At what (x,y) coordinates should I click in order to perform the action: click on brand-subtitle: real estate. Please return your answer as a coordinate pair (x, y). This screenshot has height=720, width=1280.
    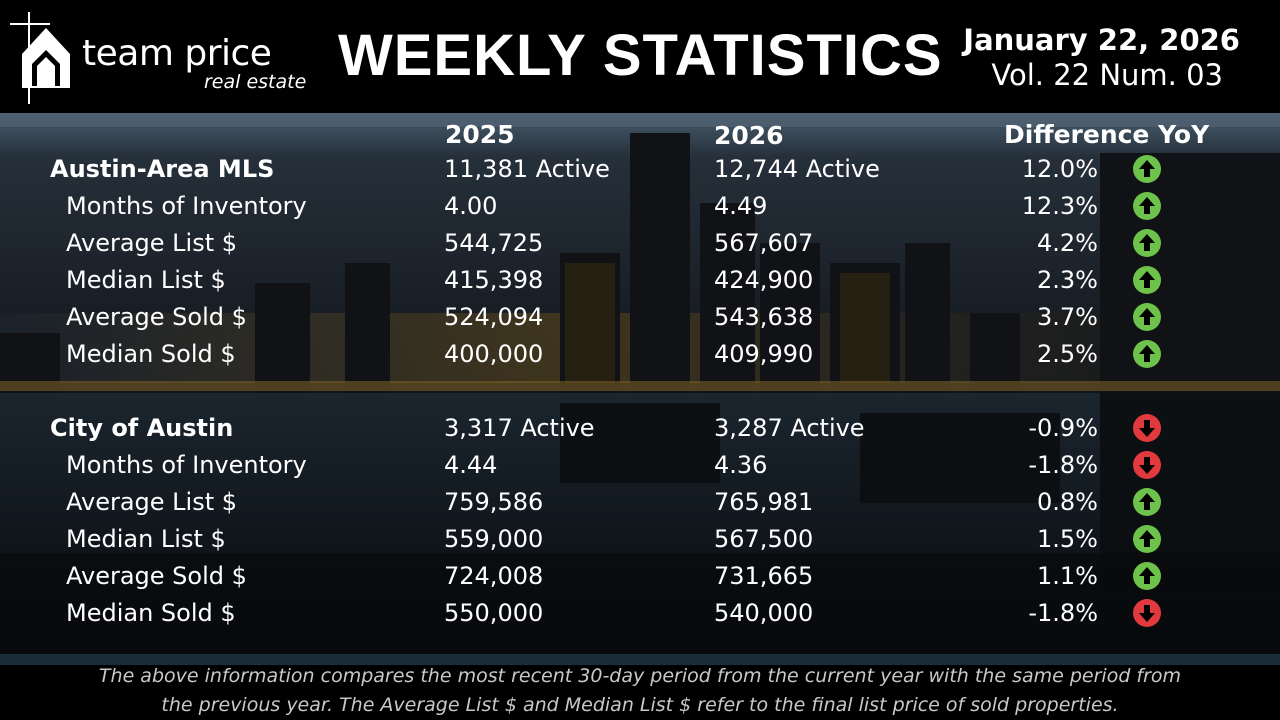
    Looking at the image, I should click on (255, 82).